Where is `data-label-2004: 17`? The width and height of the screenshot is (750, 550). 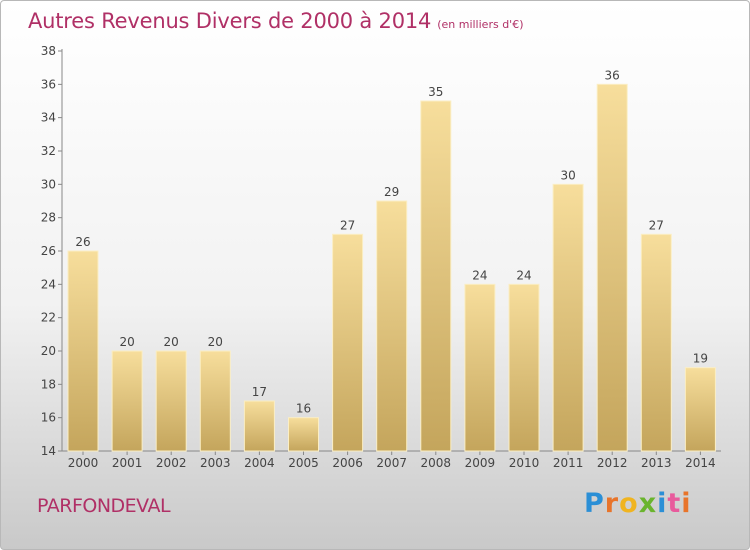
data-label-2004: 17 is located at coordinates (259, 392).